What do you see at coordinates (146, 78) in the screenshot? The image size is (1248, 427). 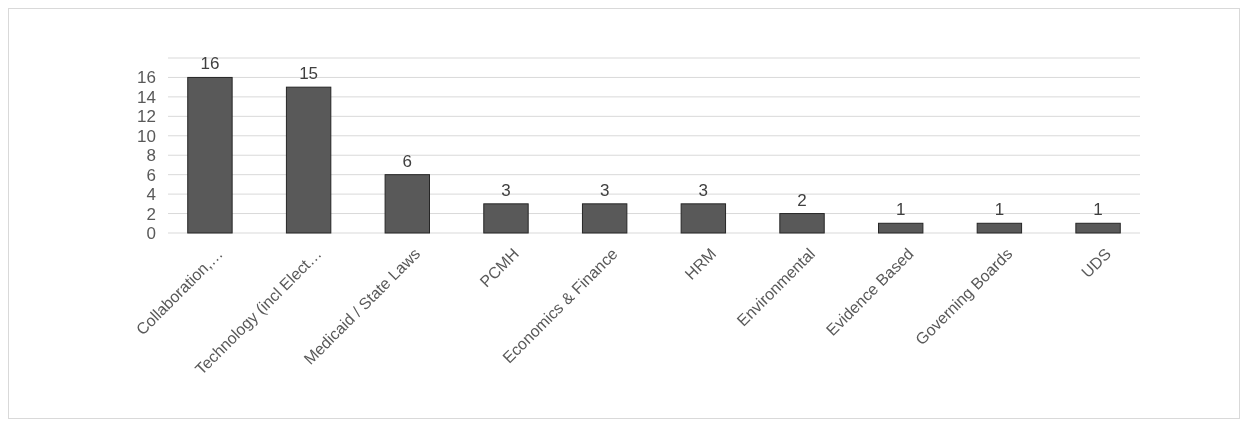 I see `y-tick-label: 16` at bounding box center [146, 78].